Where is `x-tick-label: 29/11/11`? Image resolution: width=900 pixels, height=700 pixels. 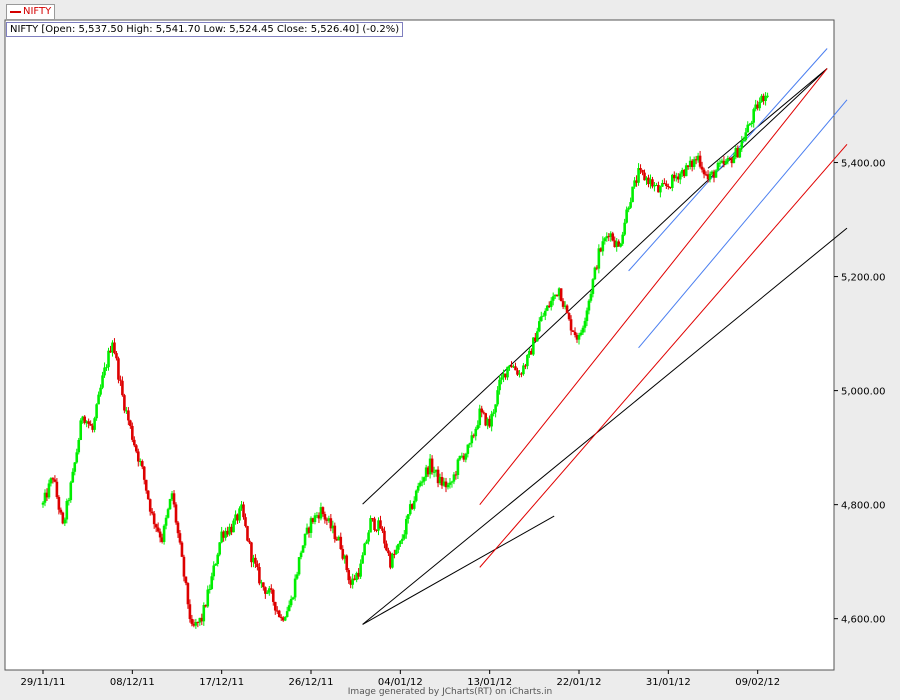 x-tick-label: 29/11/11 is located at coordinates (43, 682).